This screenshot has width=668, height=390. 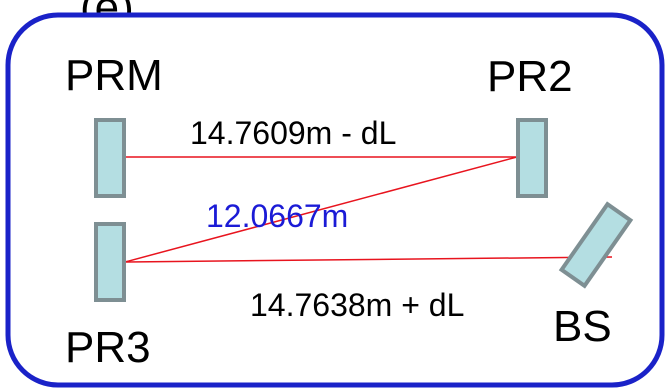 I want to click on mirror-prm, so click(x=110, y=158).